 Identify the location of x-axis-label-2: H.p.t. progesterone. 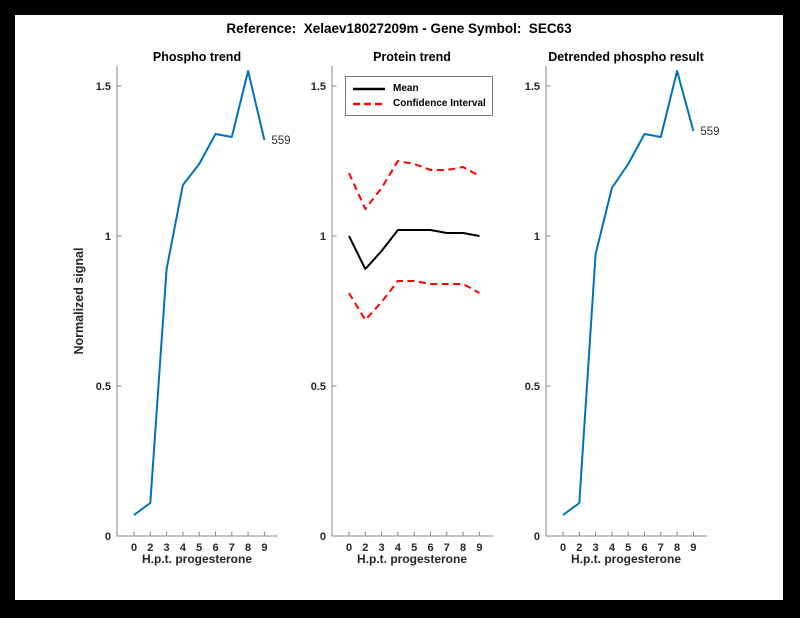
(411, 559).